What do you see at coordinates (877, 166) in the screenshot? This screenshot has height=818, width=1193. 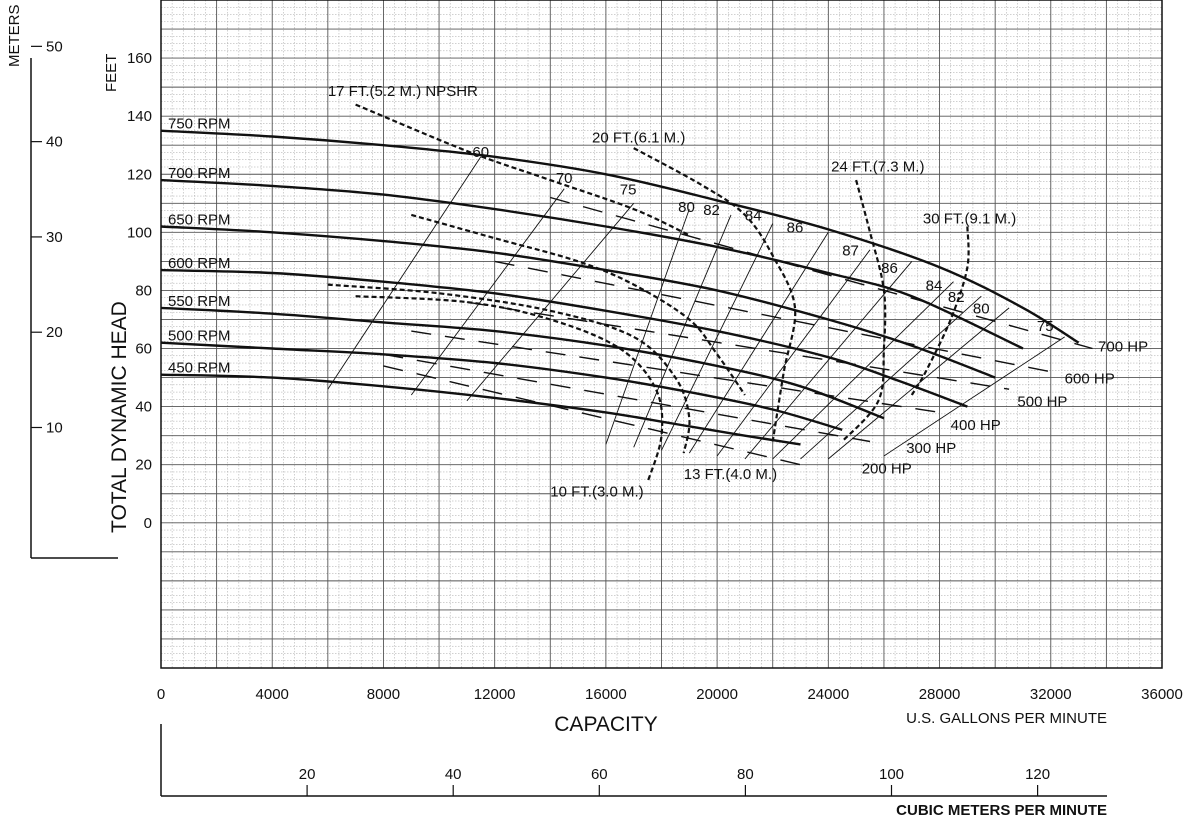 I see `npshr-label: 24 FT.(7.3 M.)` at bounding box center [877, 166].